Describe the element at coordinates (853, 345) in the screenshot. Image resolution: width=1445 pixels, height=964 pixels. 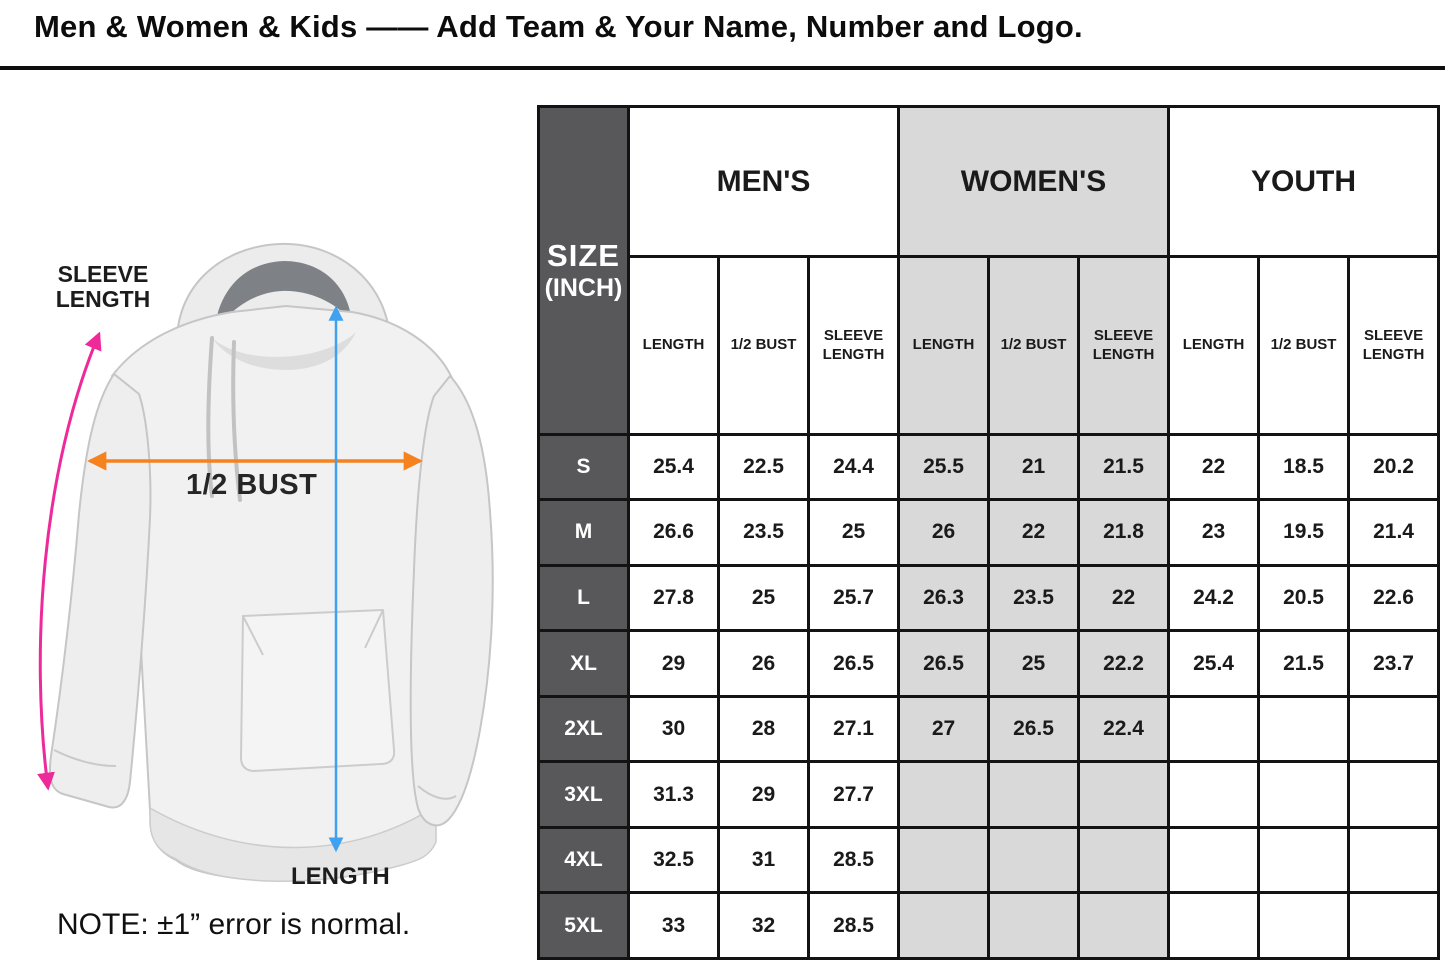
I see `mens-sleeve-header: SLEEVE LENGTH` at that location.